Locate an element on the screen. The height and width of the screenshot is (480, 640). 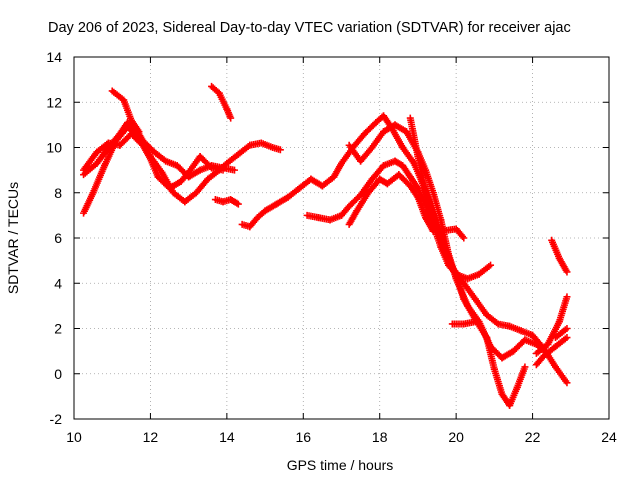
x-tick-label: 22 is located at coordinates (533, 437).